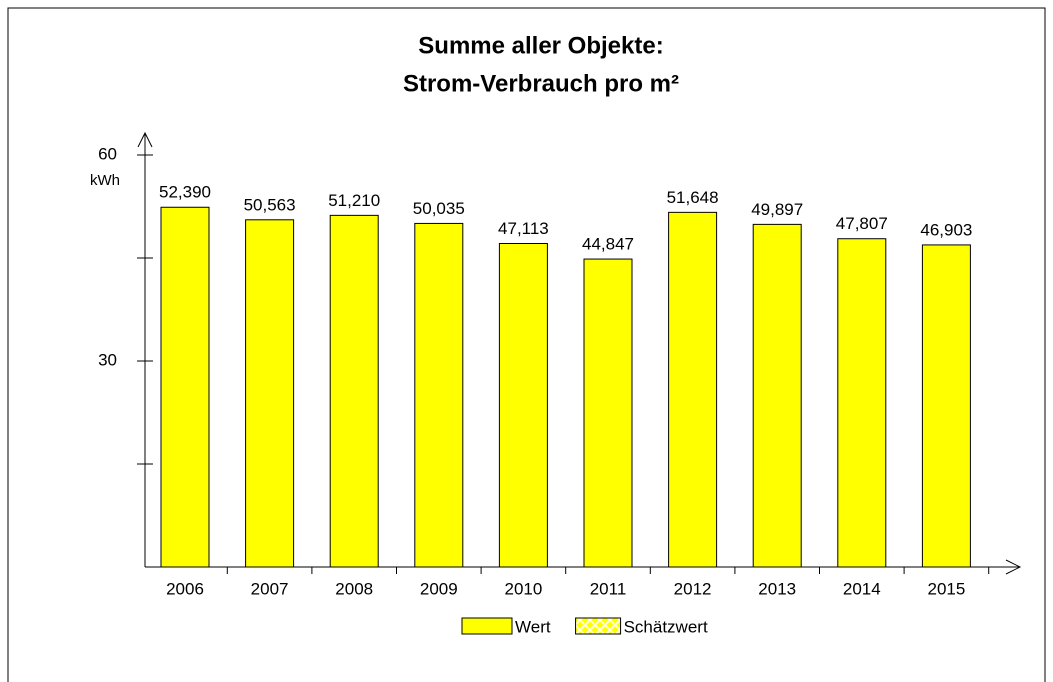  What do you see at coordinates (107, 153) in the screenshot?
I see `y-tick-label: 60` at bounding box center [107, 153].